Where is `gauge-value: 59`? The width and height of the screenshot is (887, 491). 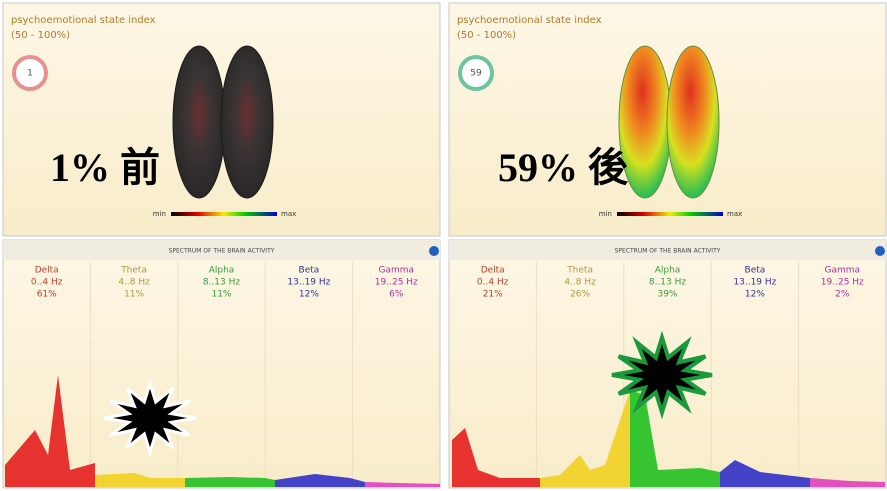 gauge-value: 59 is located at coordinates (476, 74).